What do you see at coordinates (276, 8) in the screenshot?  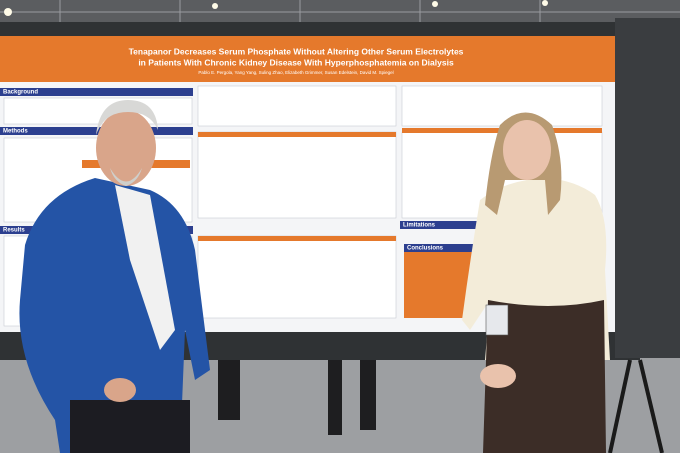 I see `ceiling-lights` at bounding box center [276, 8].